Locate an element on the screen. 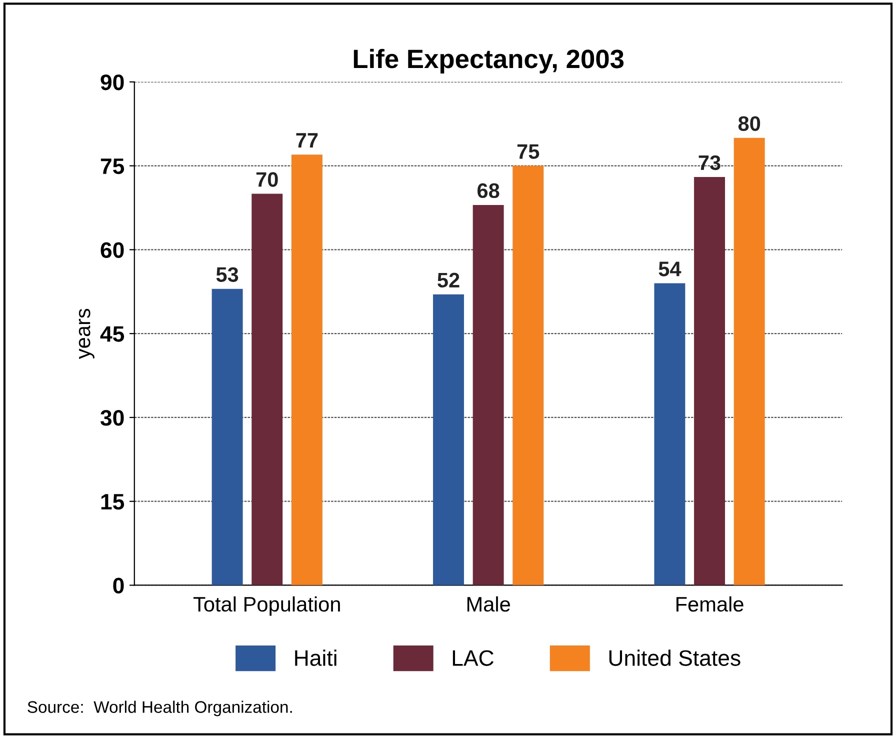 This screenshot has width=896, height=738. data-label: 68 is located at coordinates (488, 190).